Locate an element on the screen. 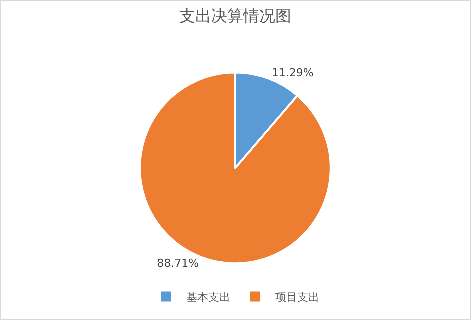 This screenshot has width=471, height=320. data-label: 88.71% is located at coordinates (178, 263).